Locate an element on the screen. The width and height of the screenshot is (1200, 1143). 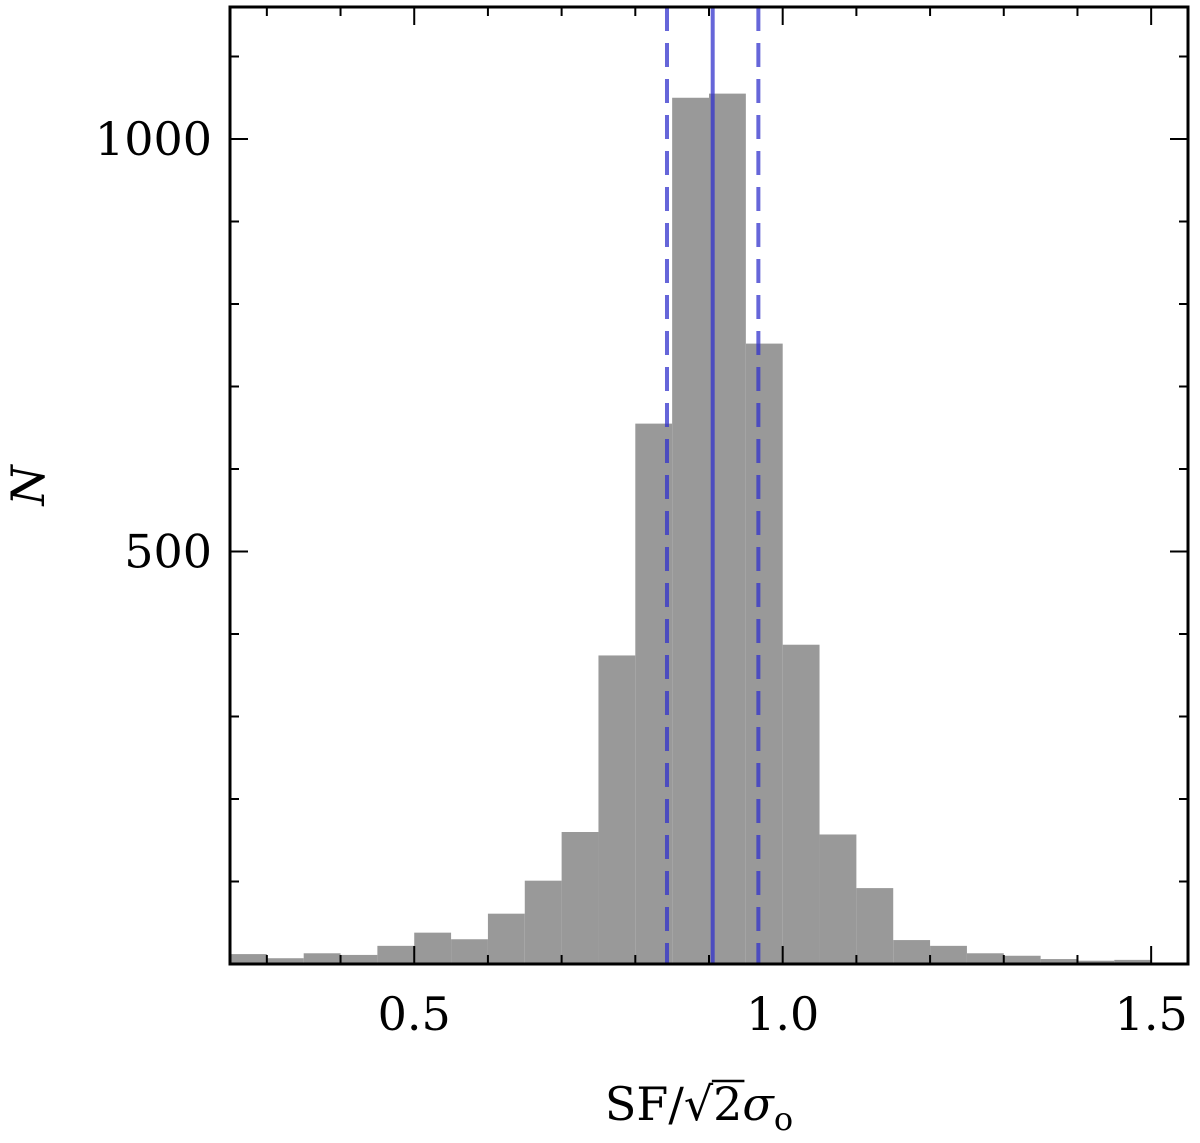
x-label-slash: / is located at coordinates (676, 1104).